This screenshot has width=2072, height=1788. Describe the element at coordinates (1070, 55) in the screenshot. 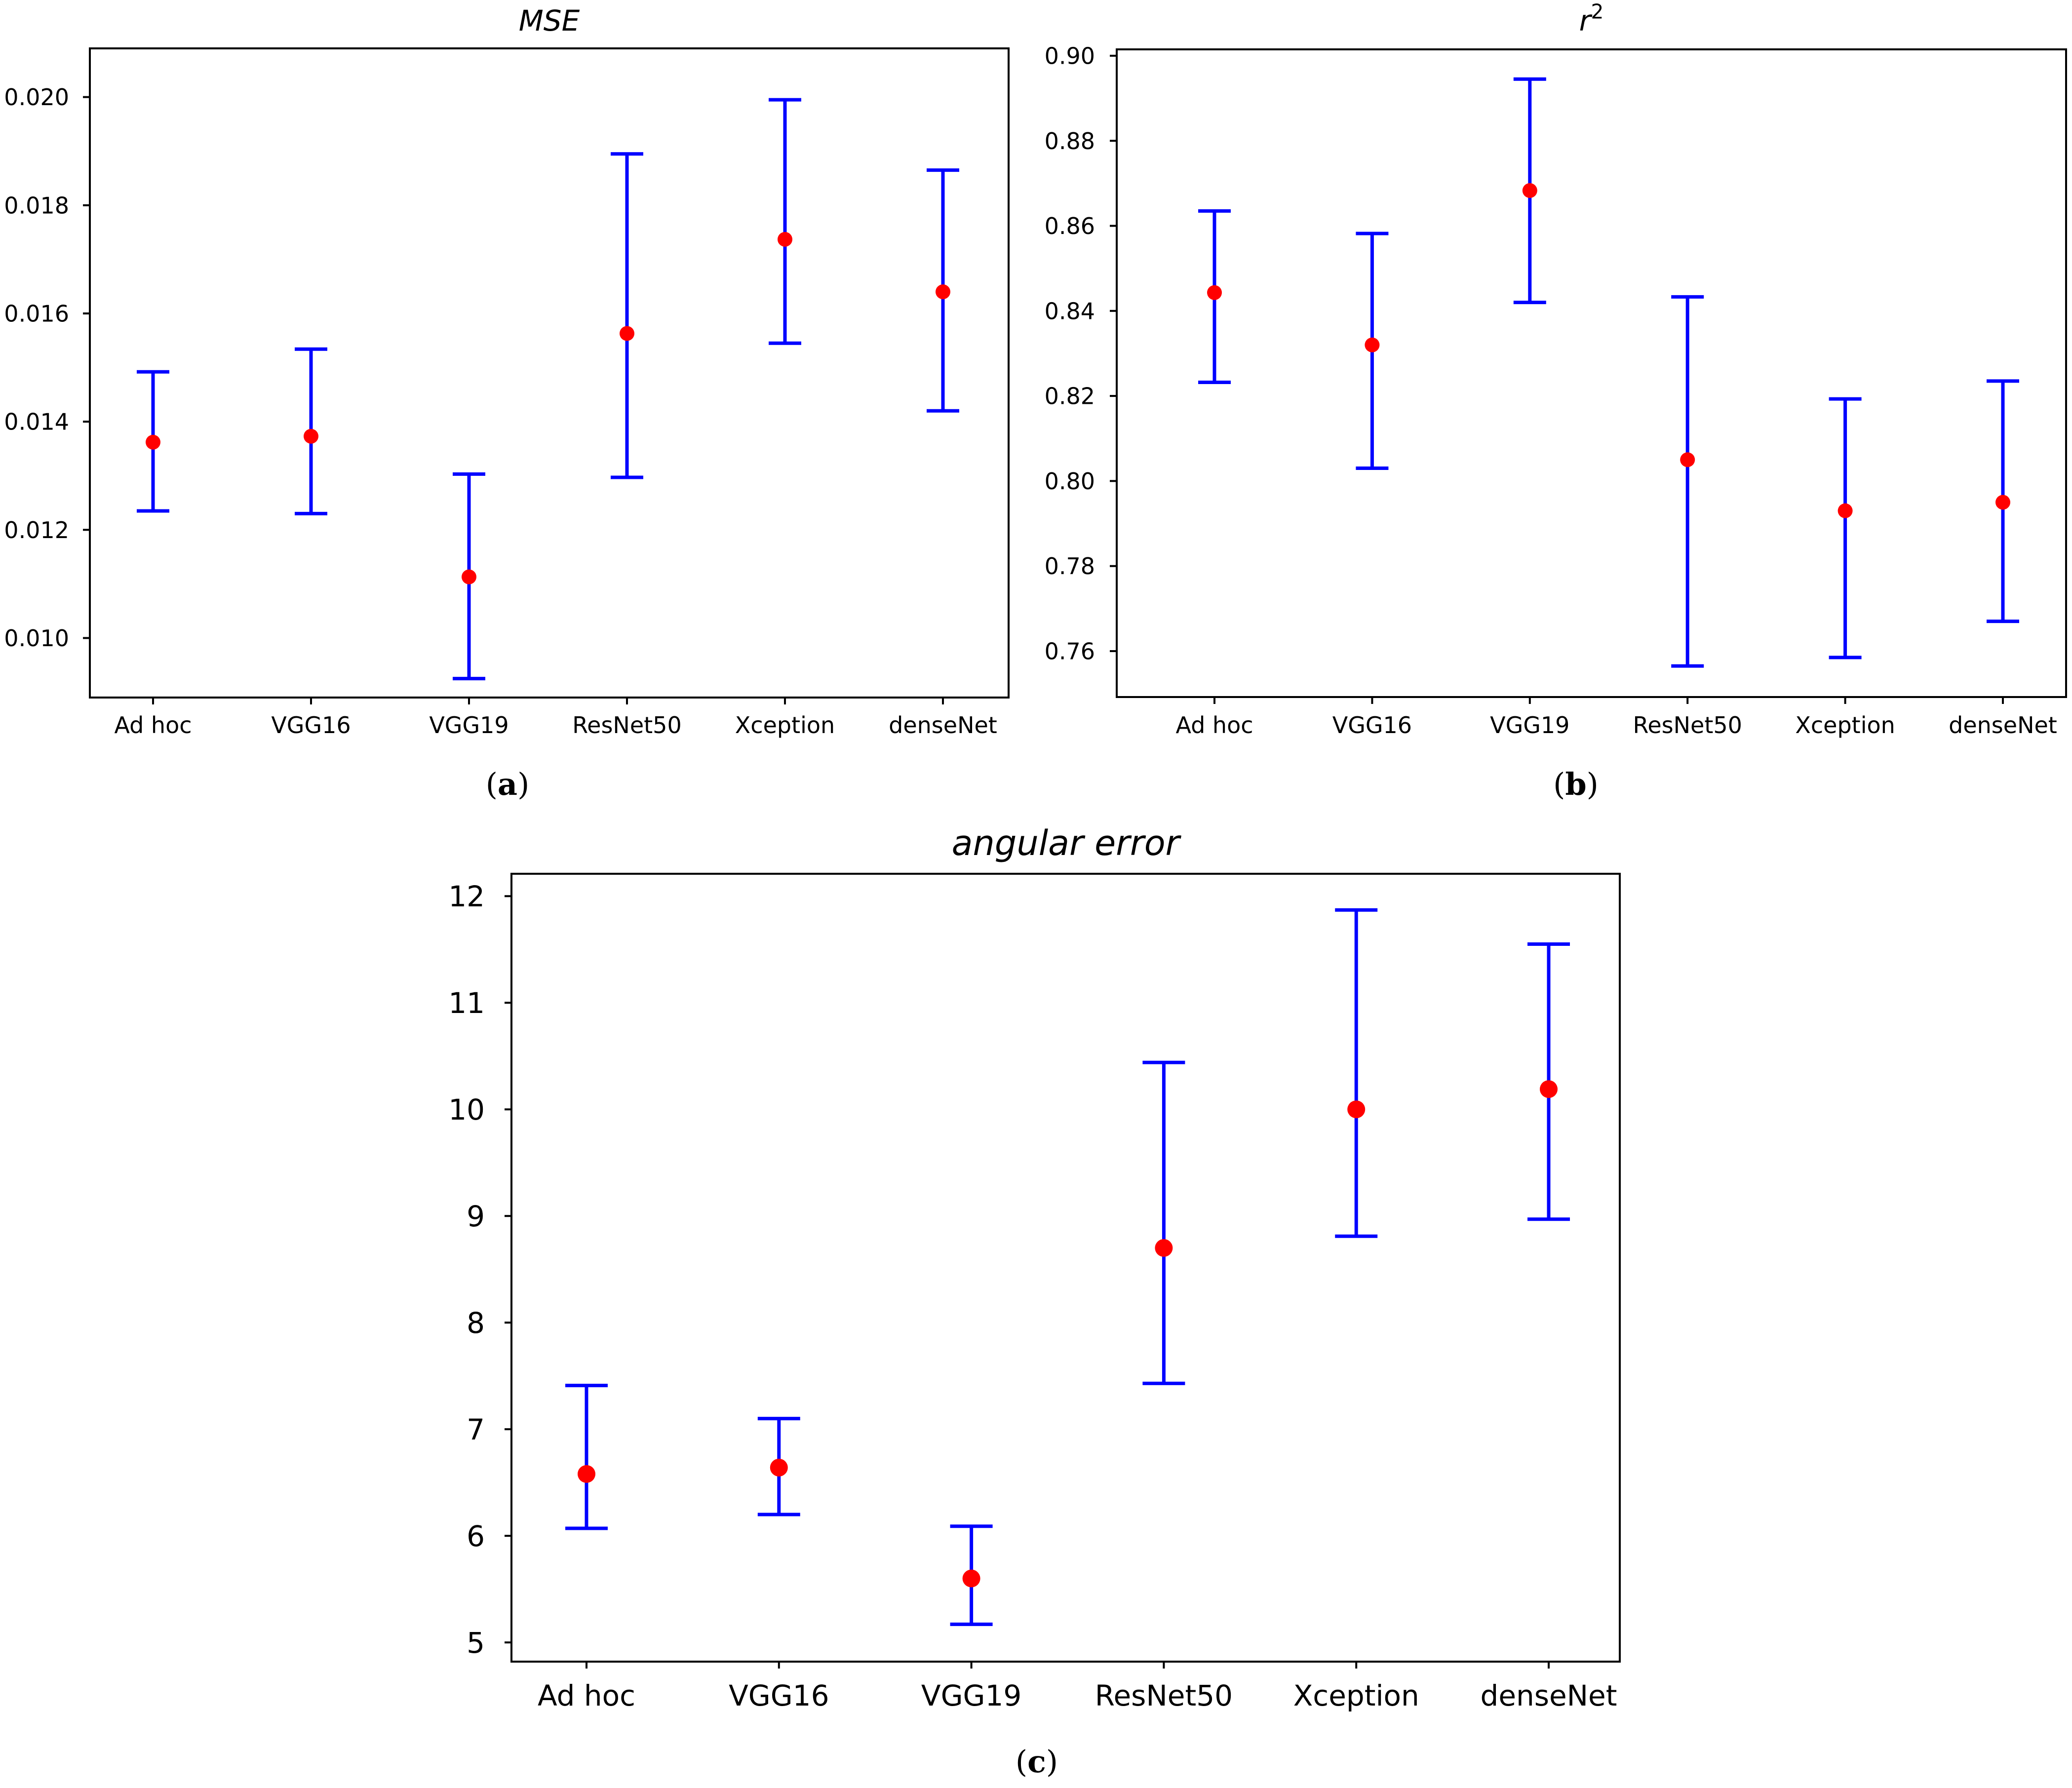

I see `y-tick-label: 0.90` at that location.